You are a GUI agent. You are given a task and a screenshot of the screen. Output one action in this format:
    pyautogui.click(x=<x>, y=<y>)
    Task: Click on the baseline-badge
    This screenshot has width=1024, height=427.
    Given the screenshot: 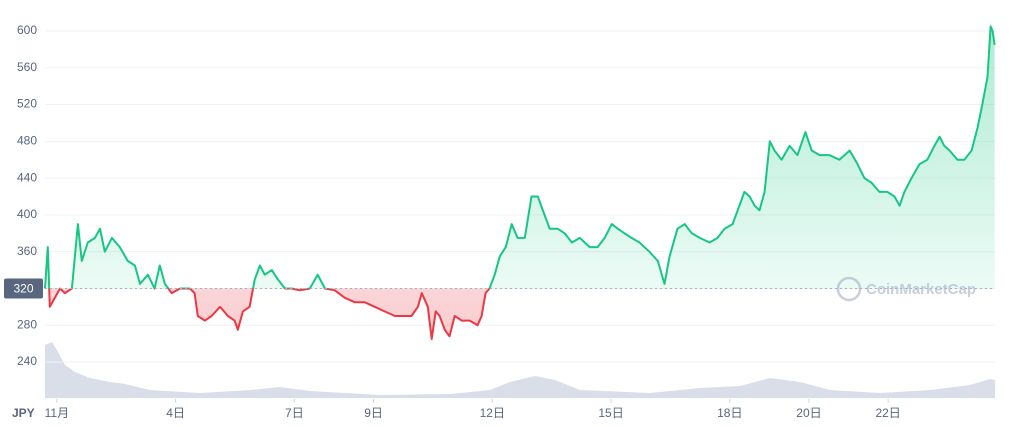 What is the action you would take?
    pyautogui.click(x=23, y=288)
    